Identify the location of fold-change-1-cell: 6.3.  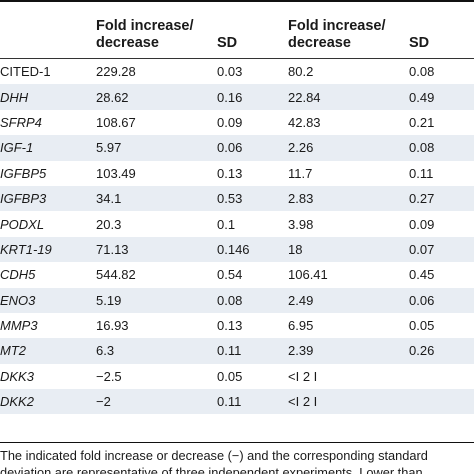
(154, 351).